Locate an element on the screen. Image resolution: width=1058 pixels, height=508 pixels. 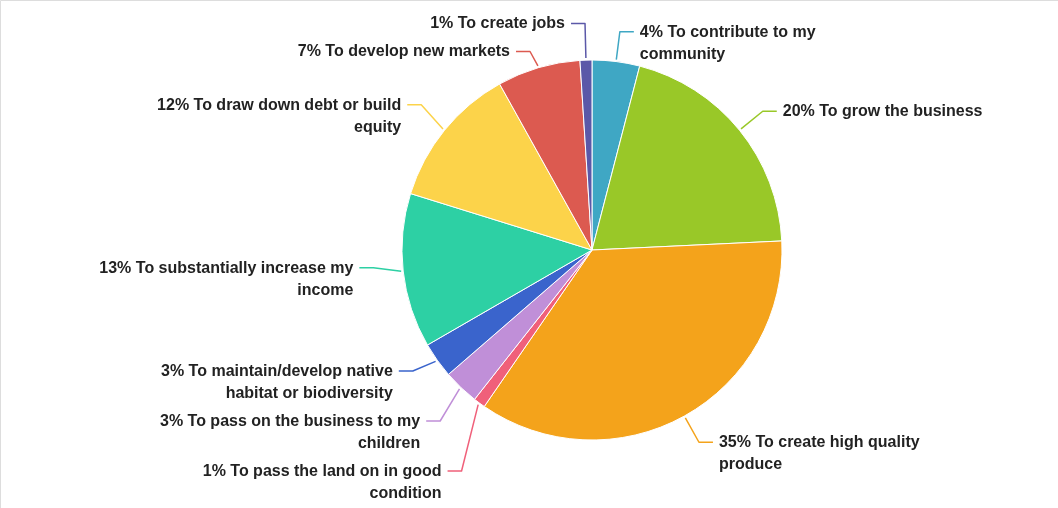
slice-label: 1% To pass the land on in good condition is located at coordinates (322, 481).